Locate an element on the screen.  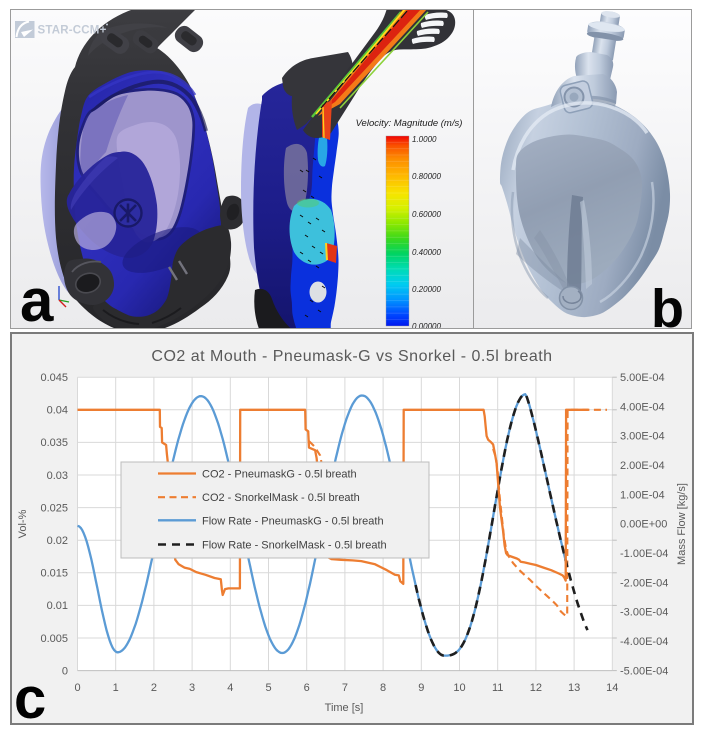
svg-text: c is located at coordinates (30, 694).